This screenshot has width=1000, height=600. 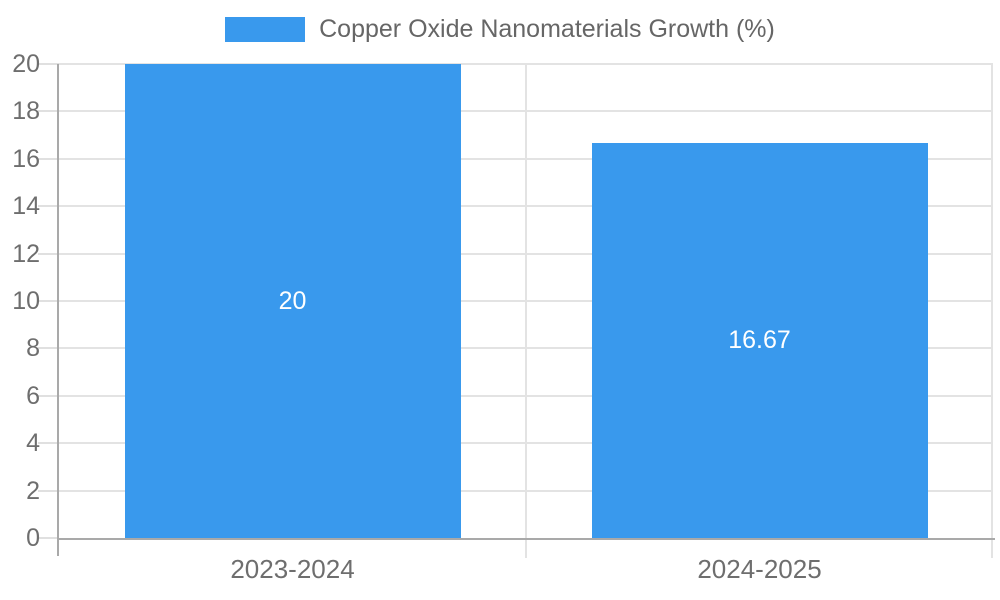 I want to click on bar-value-label: 20, so click(x=292, y=301).